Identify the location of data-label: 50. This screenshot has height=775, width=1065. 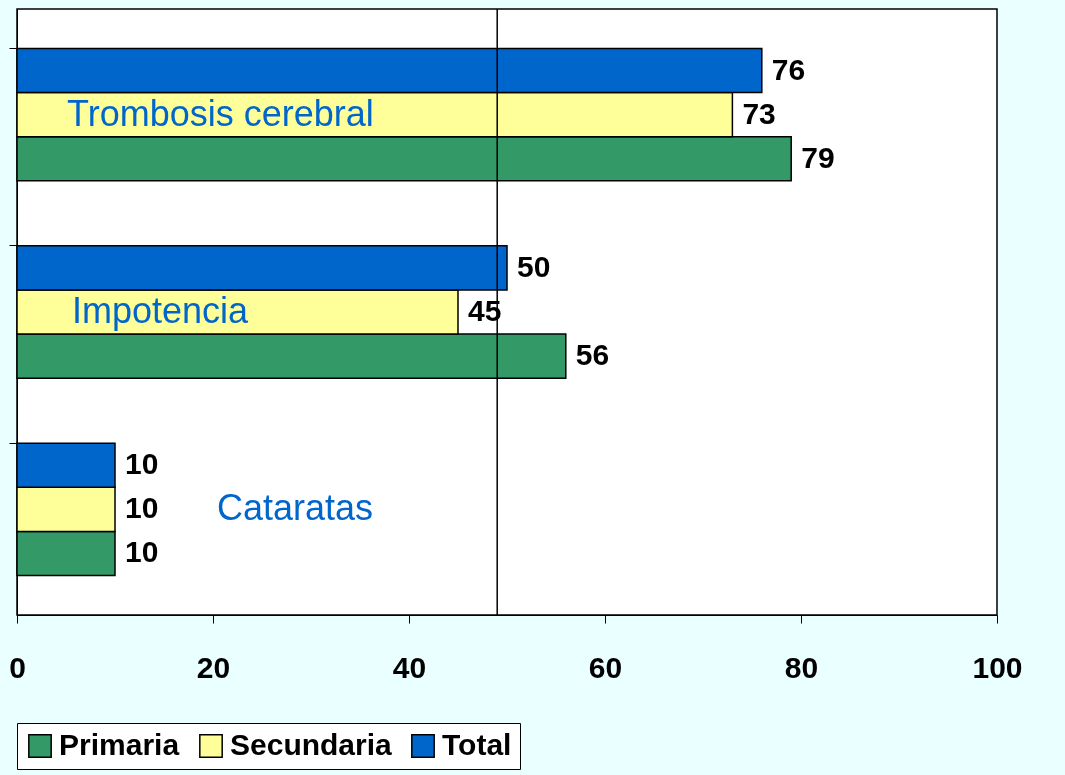
(534, 266).